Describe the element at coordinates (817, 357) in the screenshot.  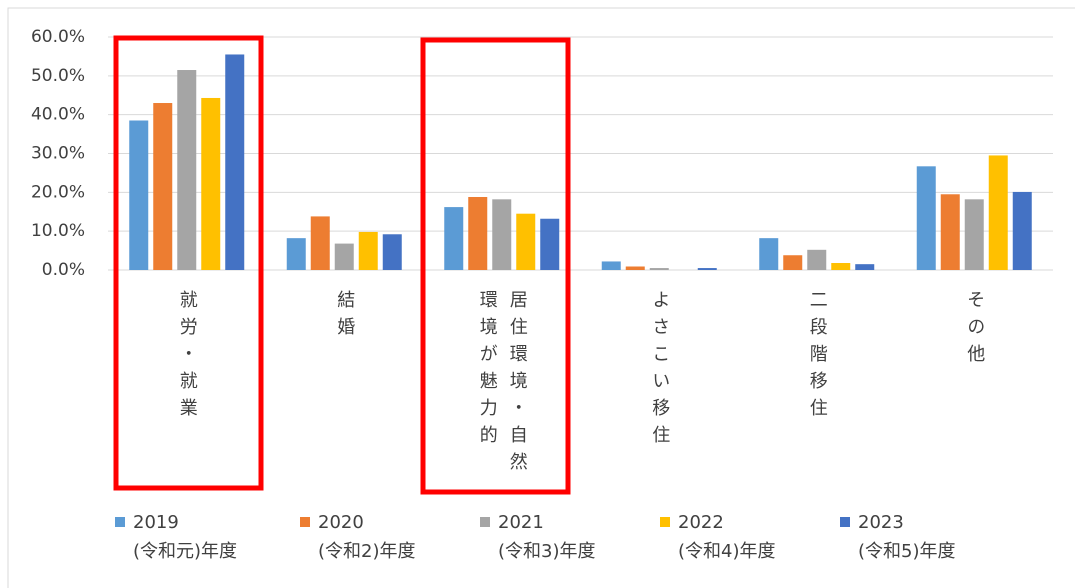
I see `x-tick-label: 二段階移住` at that location.